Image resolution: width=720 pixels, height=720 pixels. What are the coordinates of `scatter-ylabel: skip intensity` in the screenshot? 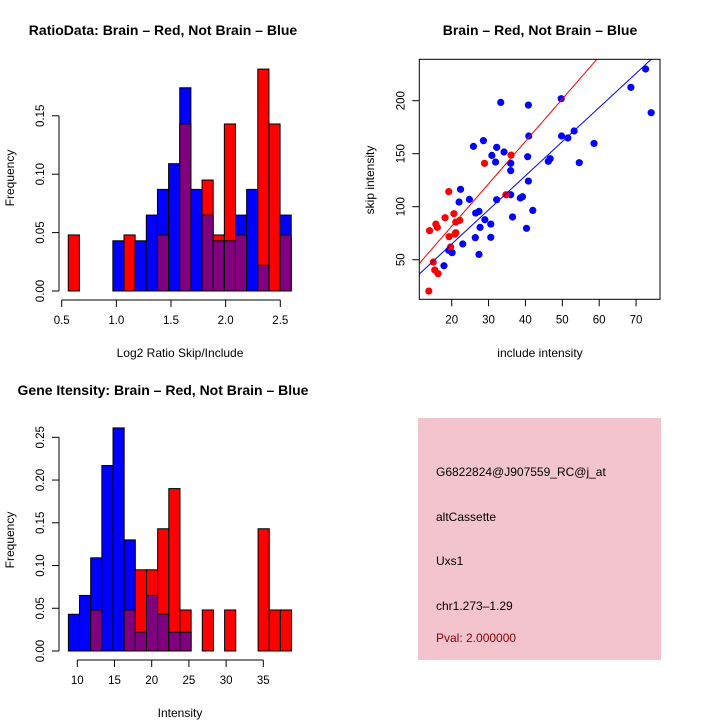 It's located at (370, 180).